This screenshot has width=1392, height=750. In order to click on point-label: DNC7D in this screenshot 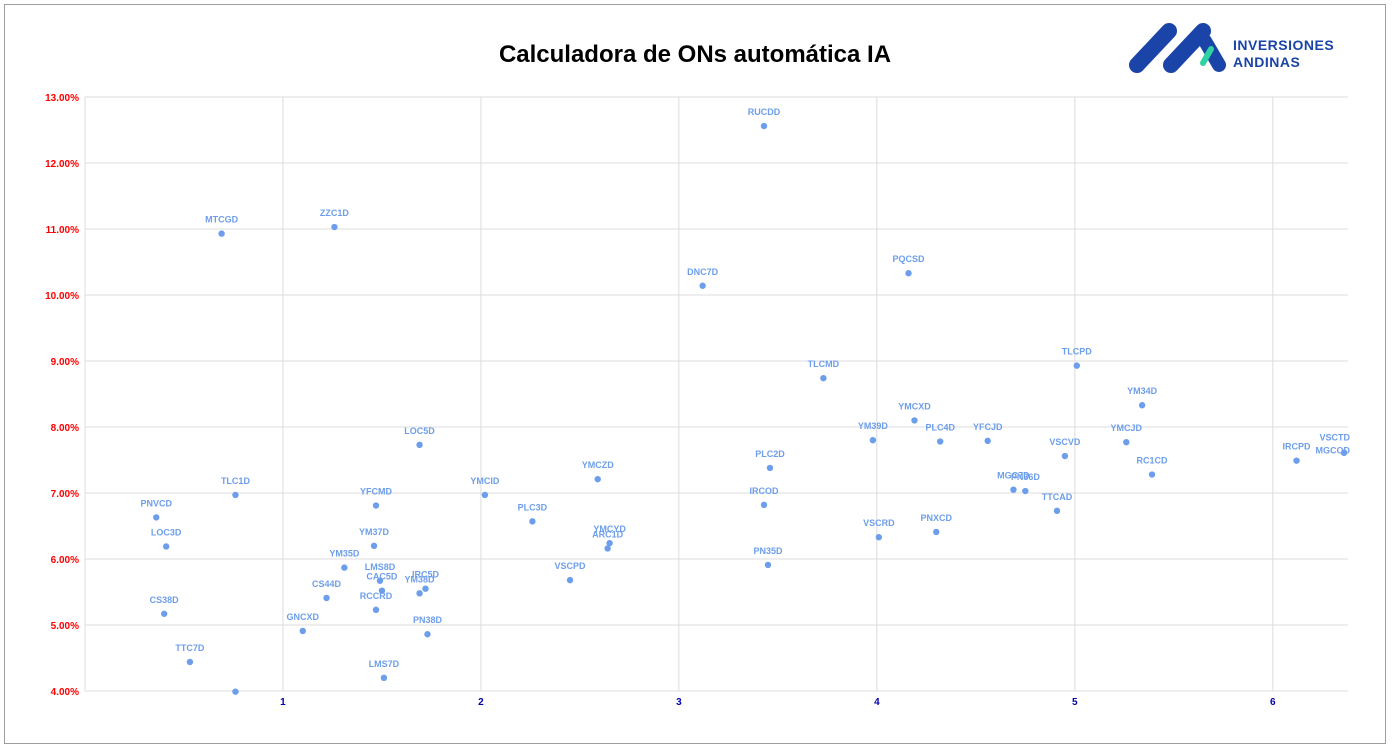, I will do `click(703, 272)`.